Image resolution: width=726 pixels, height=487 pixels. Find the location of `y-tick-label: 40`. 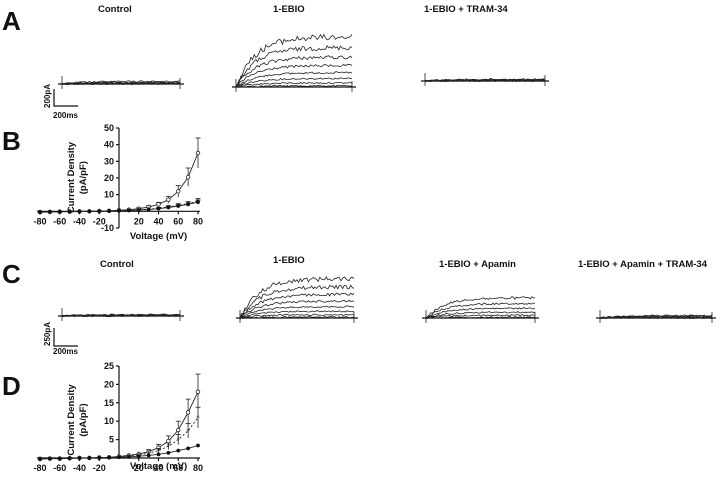

y-tick-label: 40 is located at coordinates (109, 145).